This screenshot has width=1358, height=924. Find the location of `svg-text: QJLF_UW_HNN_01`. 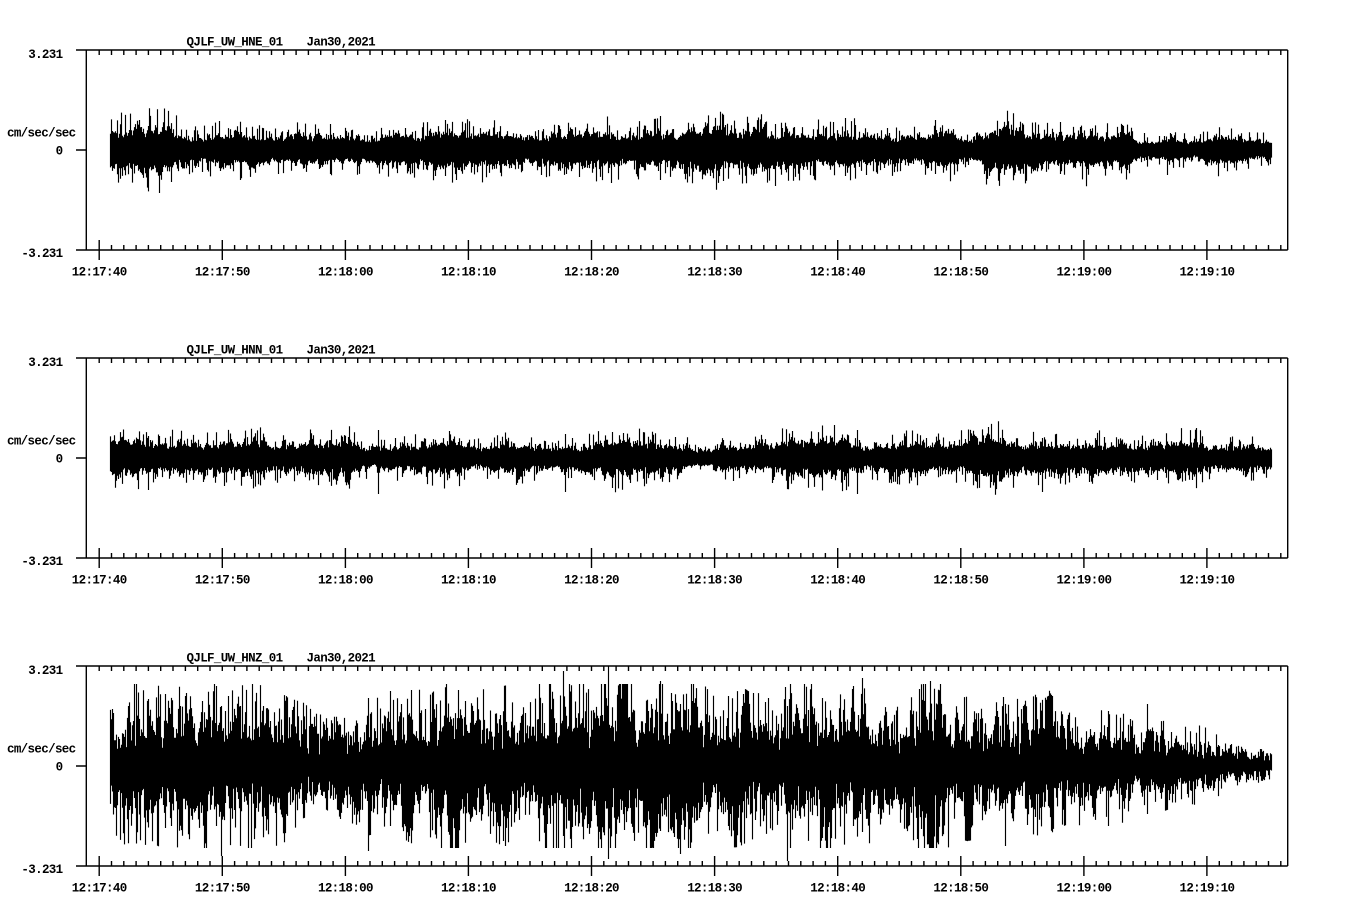

svg-text: QJLF_UW_HNN_01 is located at coordinates (235, 351).